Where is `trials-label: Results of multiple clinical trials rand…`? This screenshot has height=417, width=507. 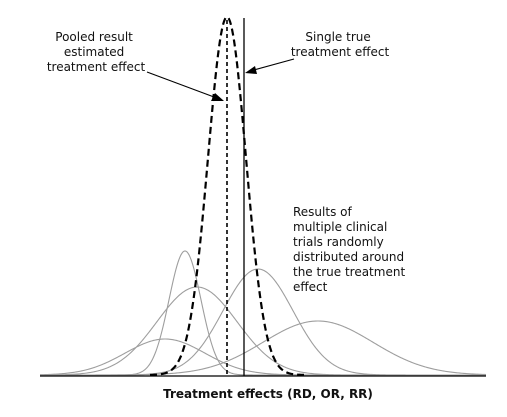 trials-label: Results of multiple clinical trials rand… is located at coordinates (351, 249).